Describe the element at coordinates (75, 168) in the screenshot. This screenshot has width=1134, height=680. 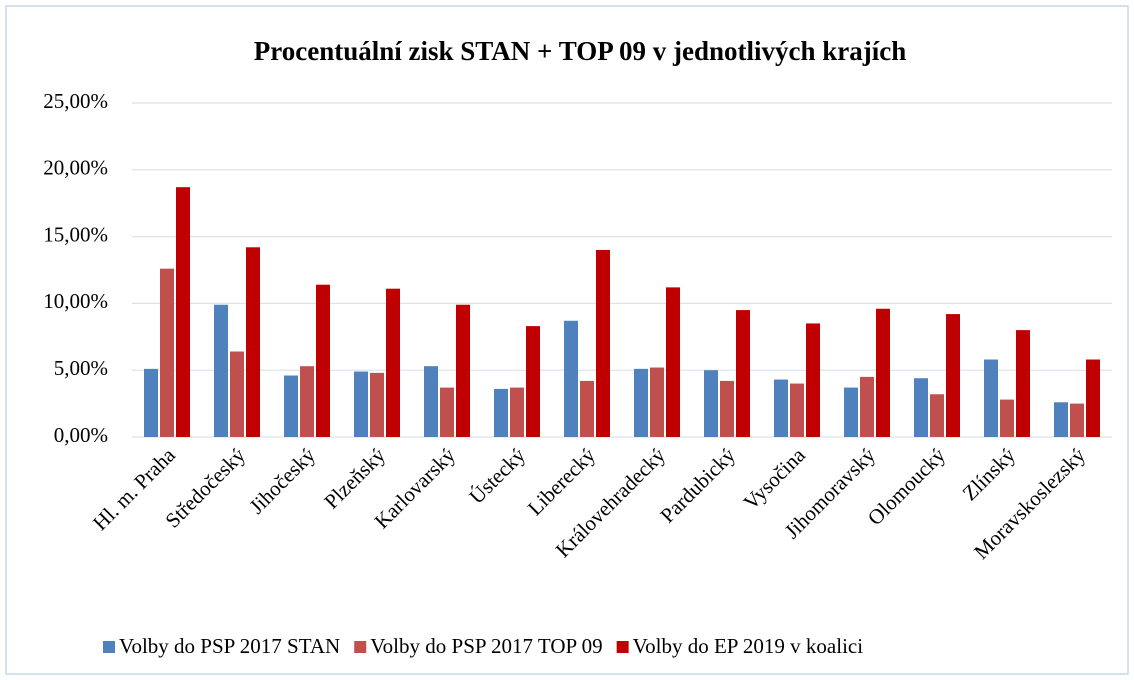
I see `y-tick-label: 20,00%` at that location.